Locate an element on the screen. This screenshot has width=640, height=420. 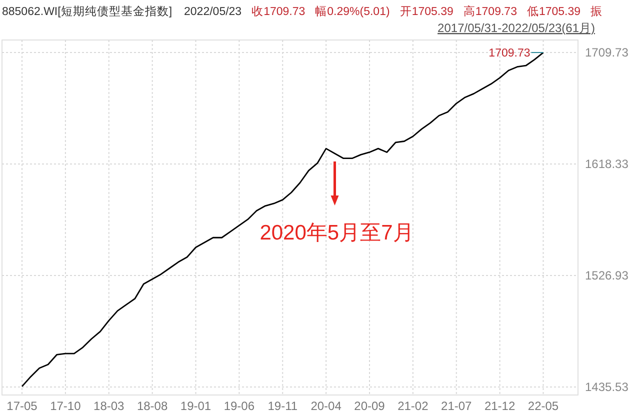
x-tick-label: 22-05 is located at coordinates (543, 406).